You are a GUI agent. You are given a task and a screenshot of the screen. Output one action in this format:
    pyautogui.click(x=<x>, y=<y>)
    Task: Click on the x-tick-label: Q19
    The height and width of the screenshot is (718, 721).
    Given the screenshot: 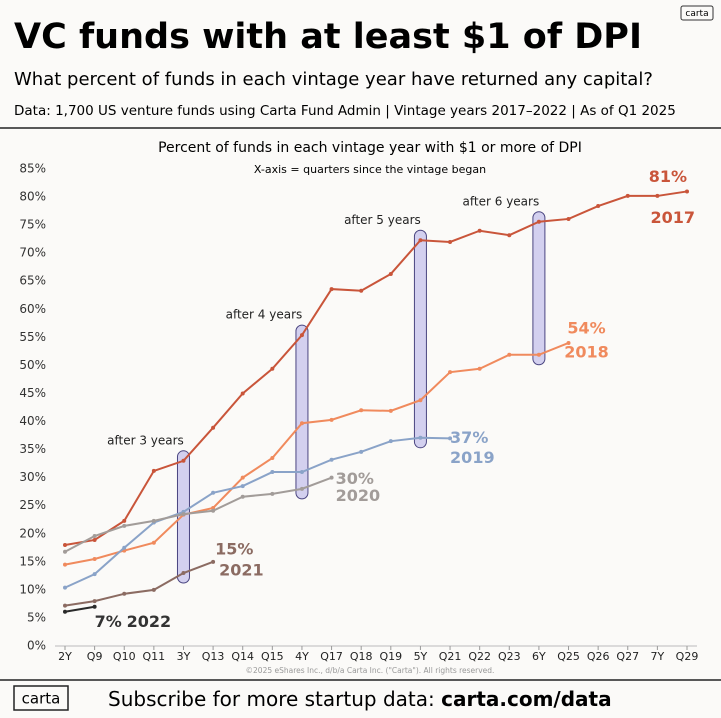 What is the action you would take?
    pyautogui.click(x=390, y=656)
    